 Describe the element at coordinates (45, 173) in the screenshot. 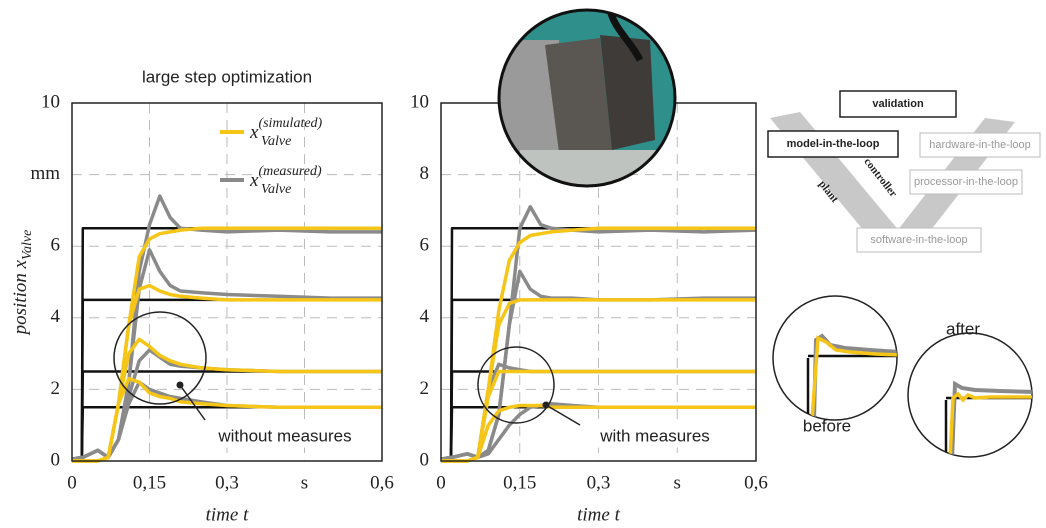

I see `y-tick-label: mm` at that location.